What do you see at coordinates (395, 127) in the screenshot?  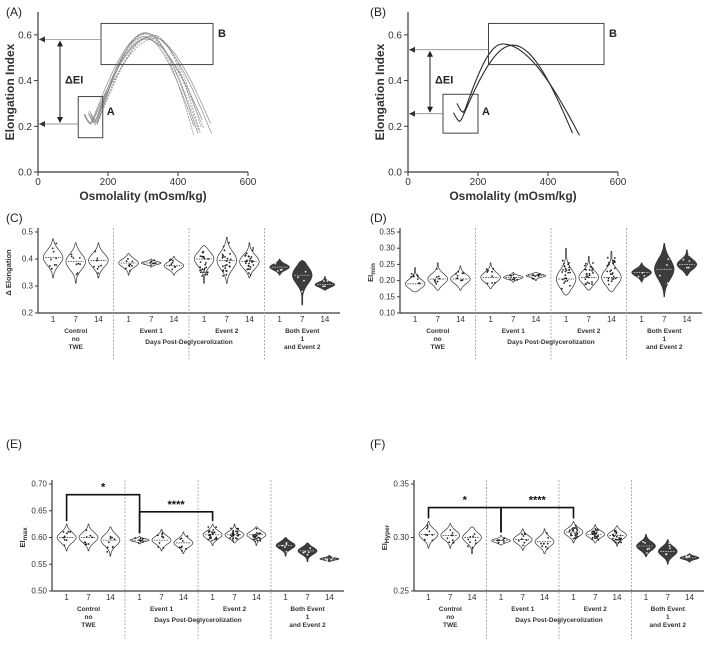 I see `y-tick-label: 0.2` at bounding box center [395, 127].